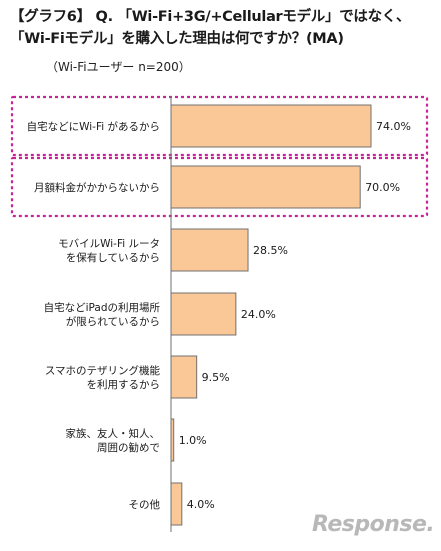 The height and width of the screenshot is (551, 441). I want to click on category-label-6: 家族、友人・知人、周囲の勧めで, so click(113, 440).